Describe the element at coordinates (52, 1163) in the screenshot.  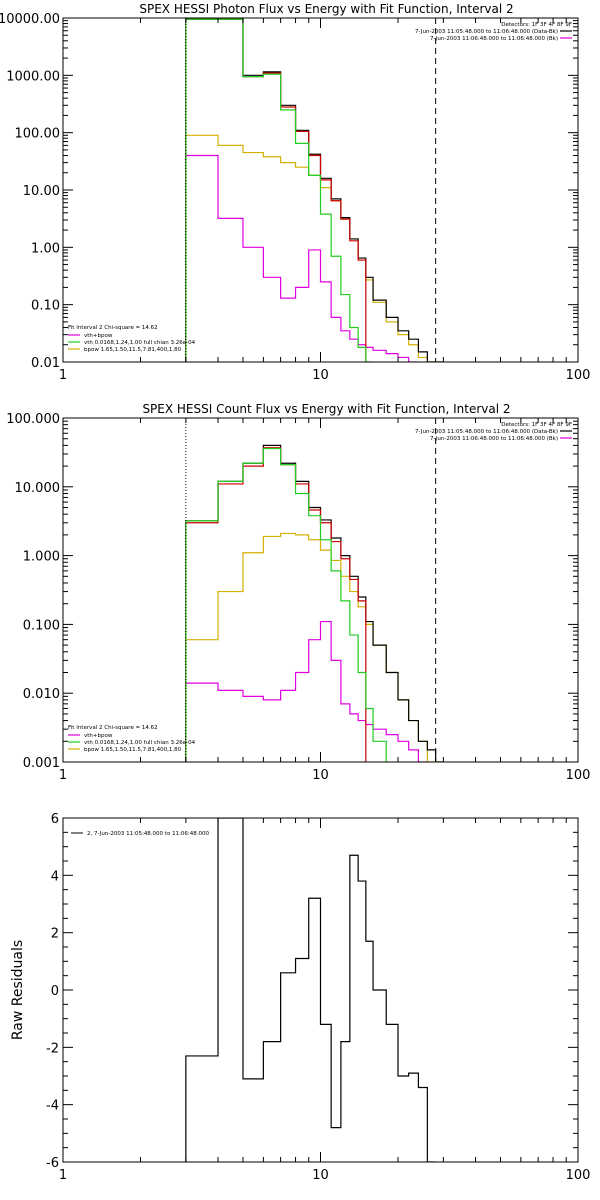
I see `y-tick-label: -6` at that location.